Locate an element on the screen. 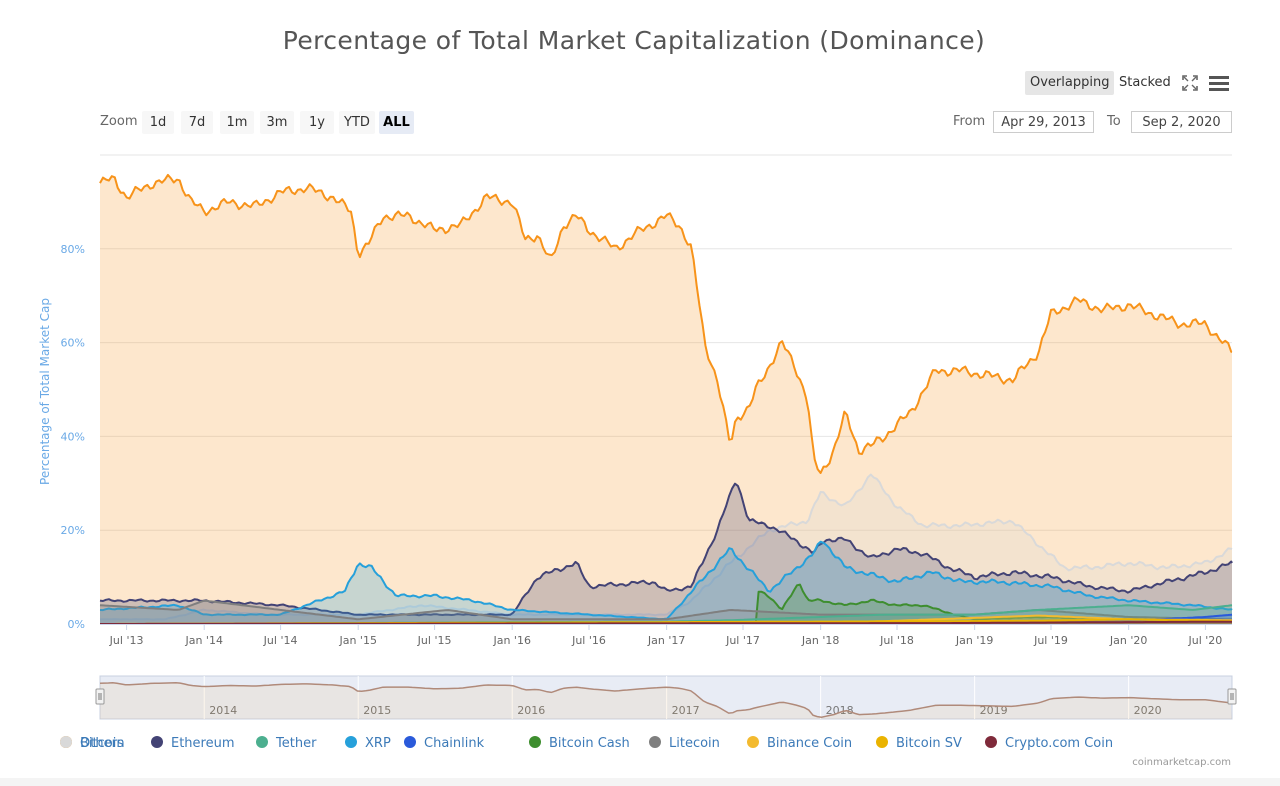 The height and width of the screenshot is (786, 1280). legend-item-bitcoin-cash: Bitcoin Cash is located at coordinates (579, 744).